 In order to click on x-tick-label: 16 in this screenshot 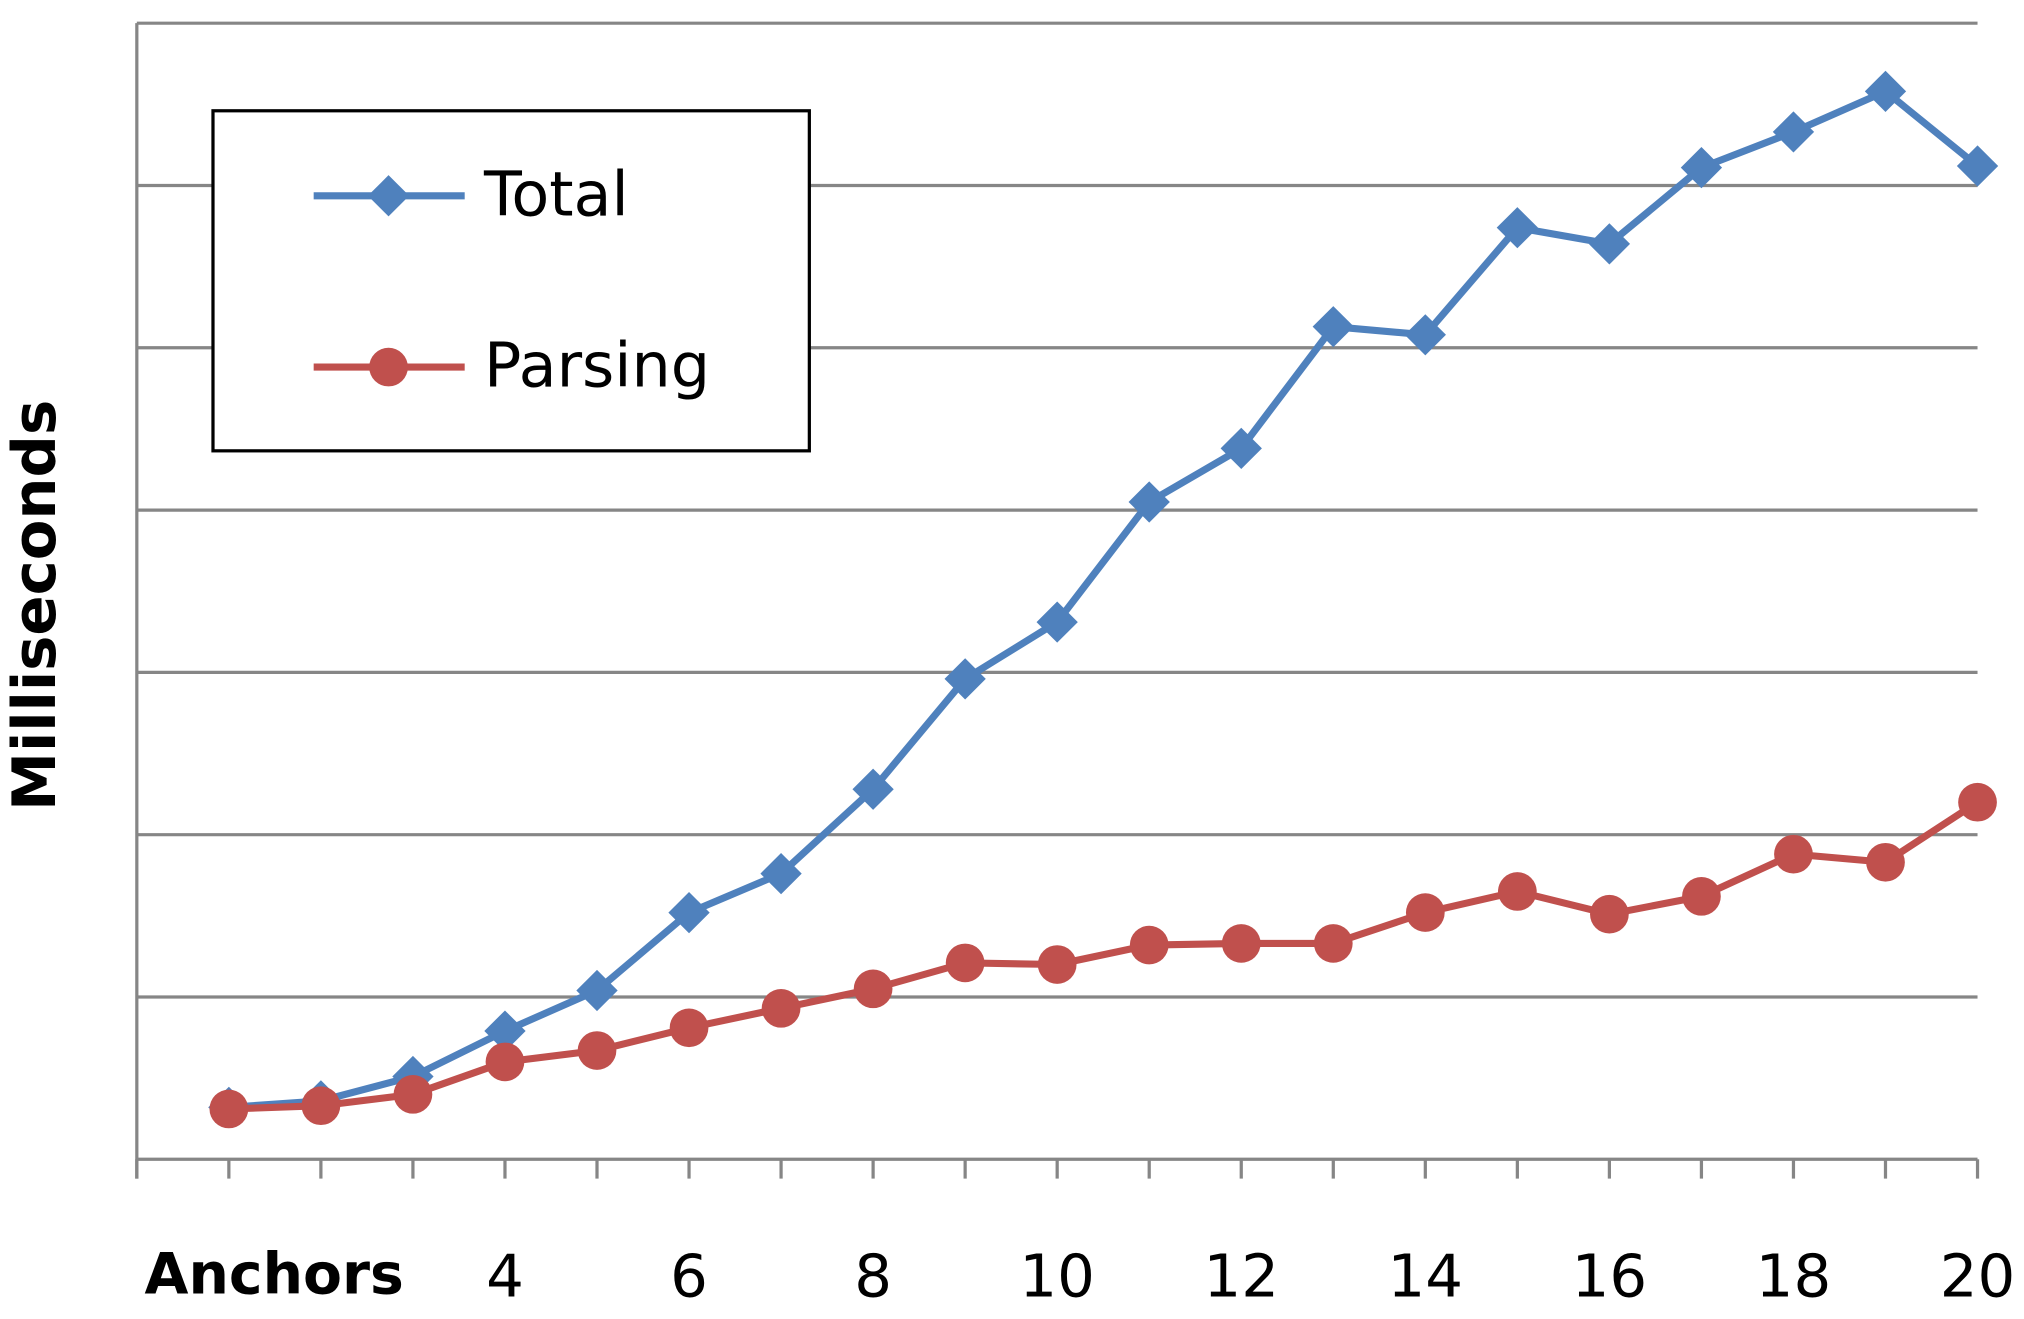, I will do `click(1610, 1276)`.